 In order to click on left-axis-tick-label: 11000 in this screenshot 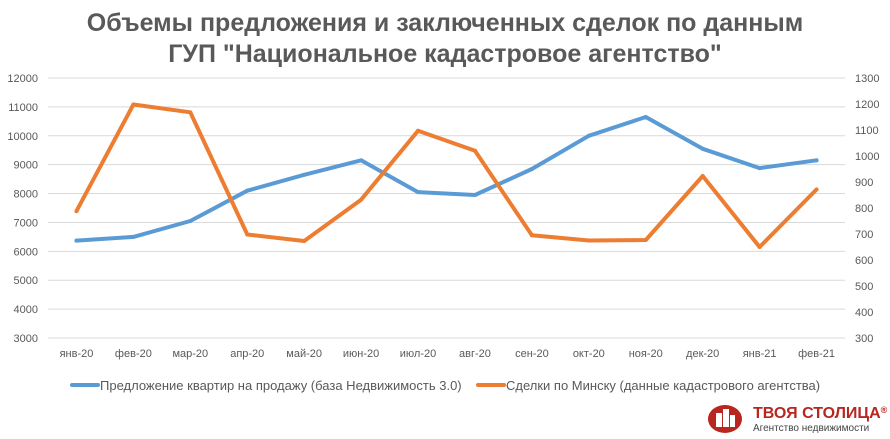, I will do `click(23, 108)`.